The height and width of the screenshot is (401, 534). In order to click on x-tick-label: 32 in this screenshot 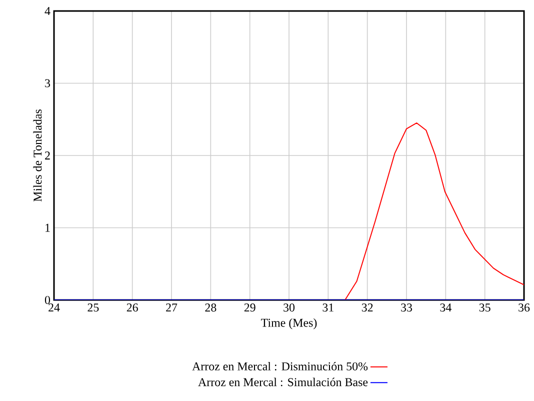, I will do `click(367, 308)`.